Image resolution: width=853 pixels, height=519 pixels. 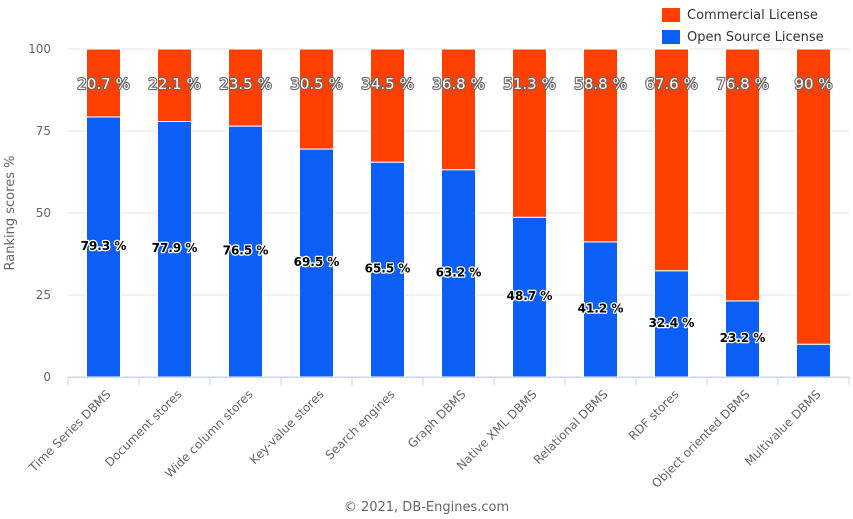 What do you see at coordinates (671, 37) in the screenshot?
I see `legend-swatch-open-source` at bounding box center [671, 37].